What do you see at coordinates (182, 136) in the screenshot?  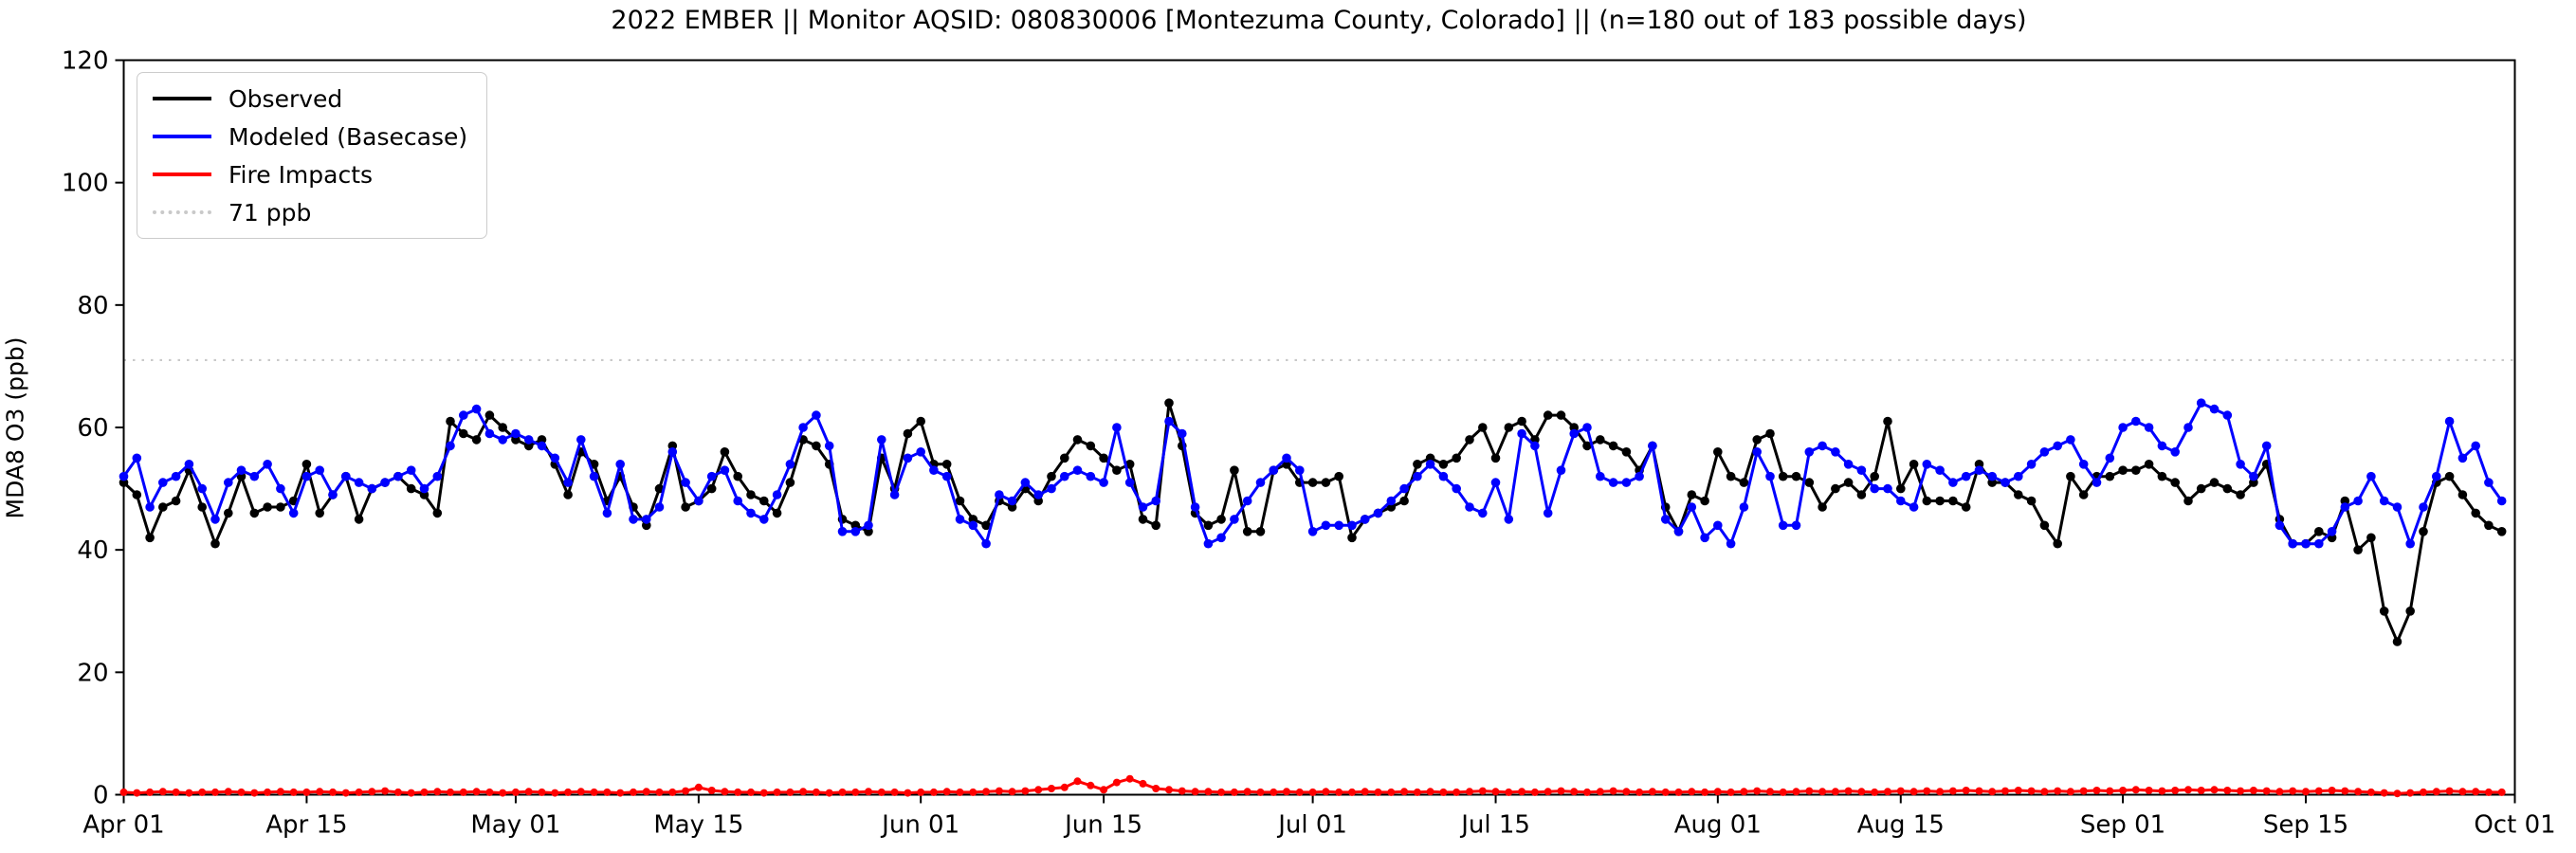 I see `legend-sample-line` at bounding box center [182, 136].